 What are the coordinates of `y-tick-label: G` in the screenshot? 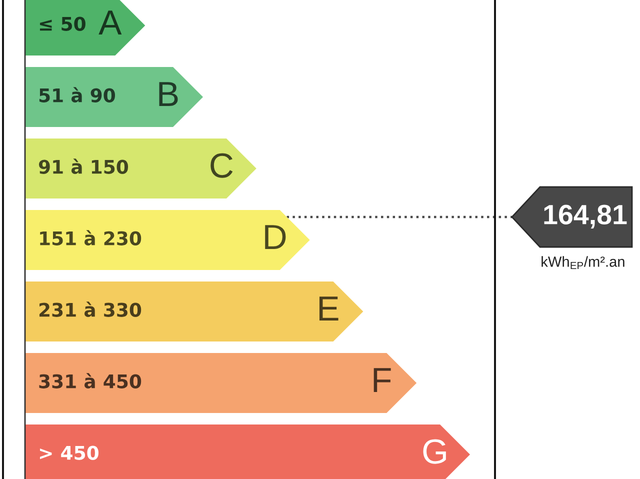 It's located at (434, 451).